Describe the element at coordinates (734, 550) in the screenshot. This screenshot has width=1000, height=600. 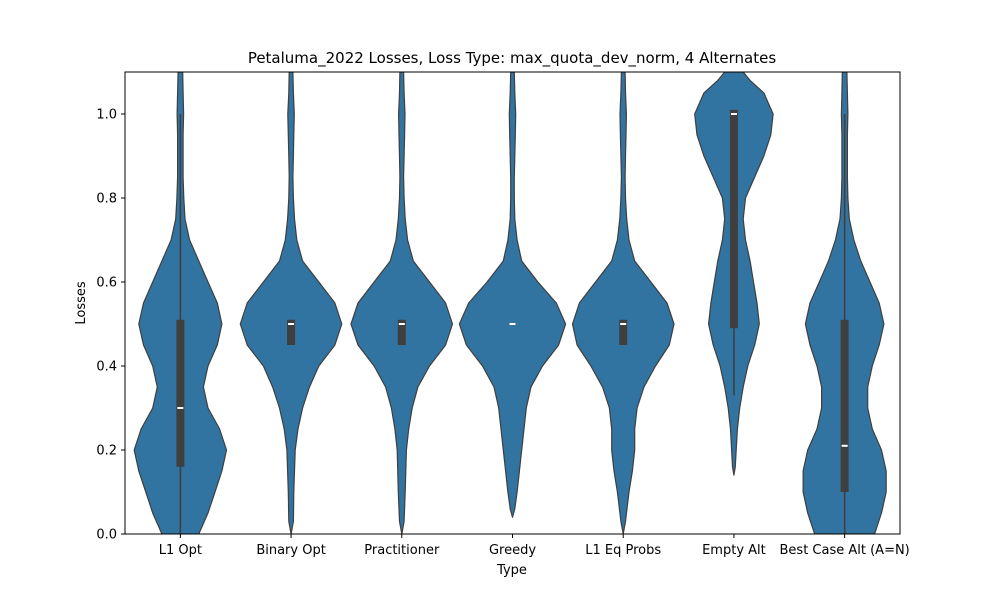
I see `x-tick-label: Empty Alt` at that location.